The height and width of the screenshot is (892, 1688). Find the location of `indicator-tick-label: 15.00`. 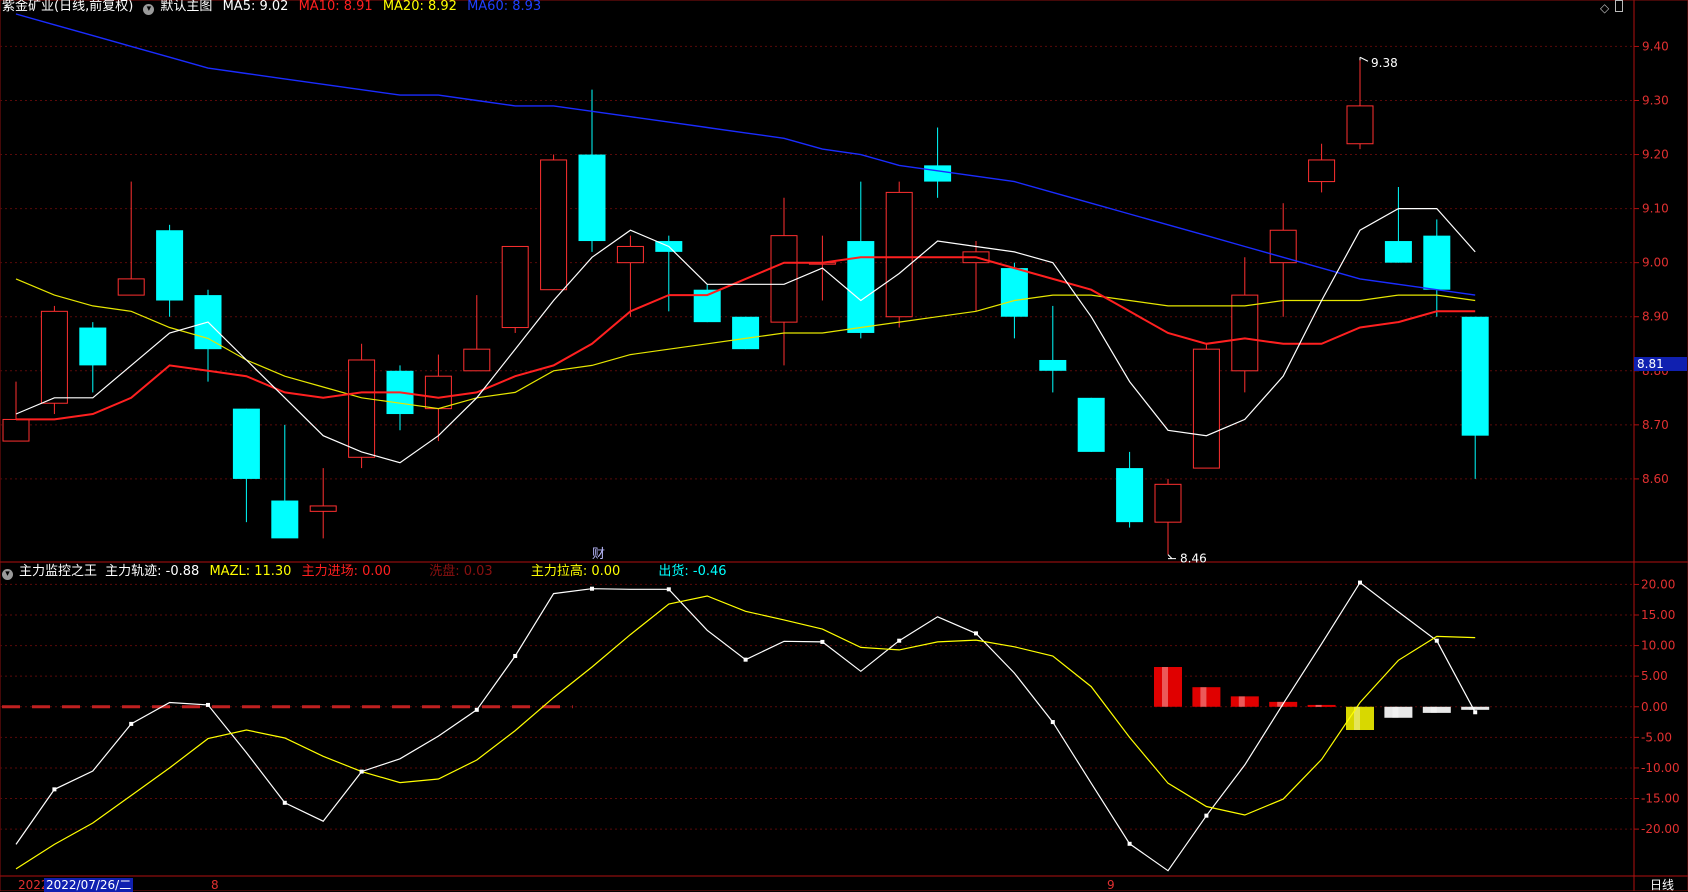

indicator-tick-label: 15.00 is located at coordinates (1658, 615).